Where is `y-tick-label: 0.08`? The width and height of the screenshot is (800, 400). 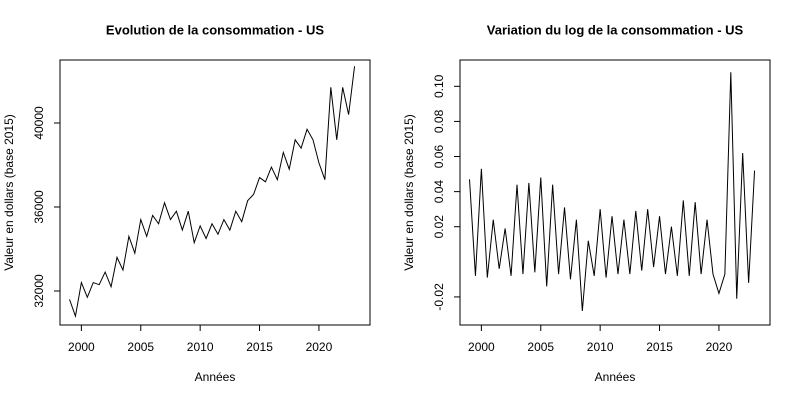
y-tick-label: 0.08 is located at coordinates (439, 121).